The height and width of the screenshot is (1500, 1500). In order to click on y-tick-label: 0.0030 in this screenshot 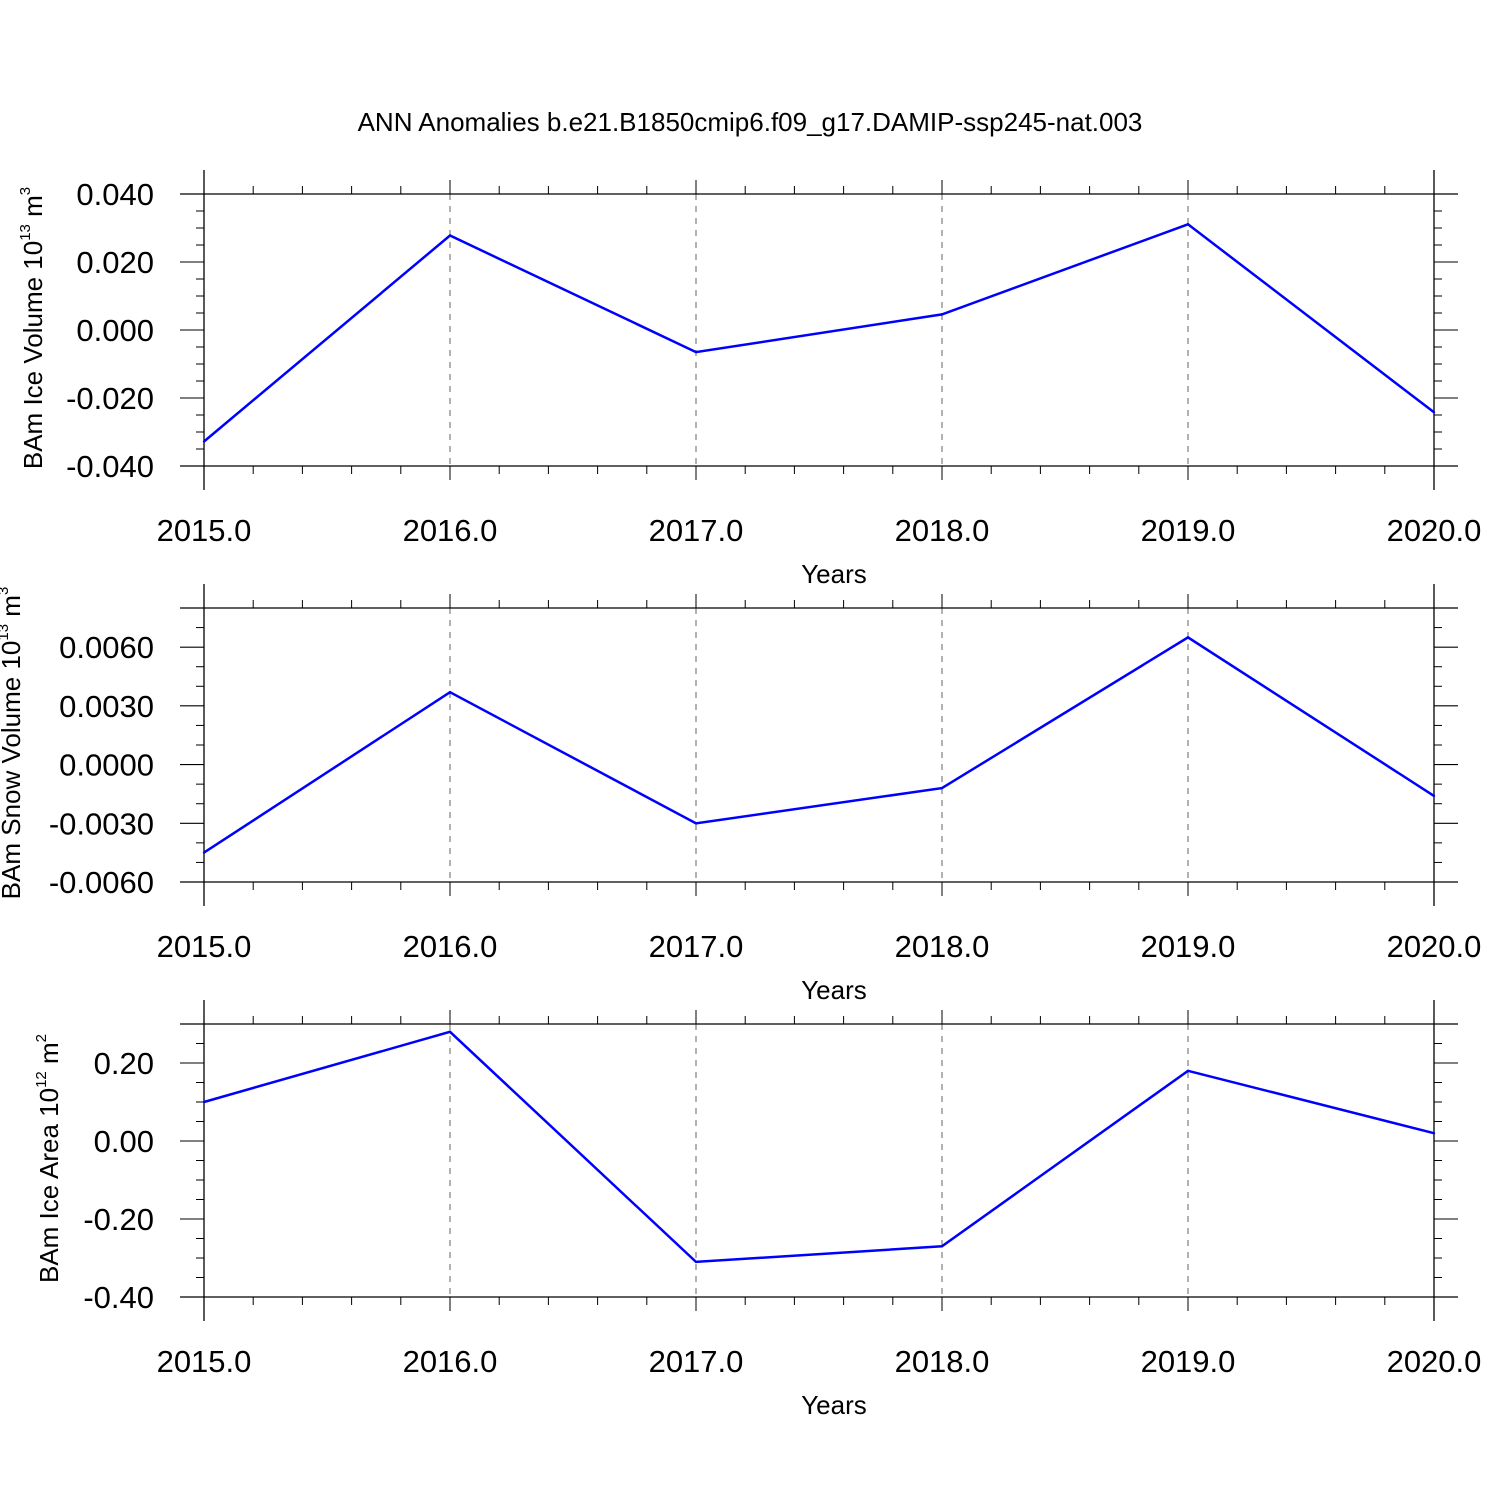, I will do `click(106, 706)`.